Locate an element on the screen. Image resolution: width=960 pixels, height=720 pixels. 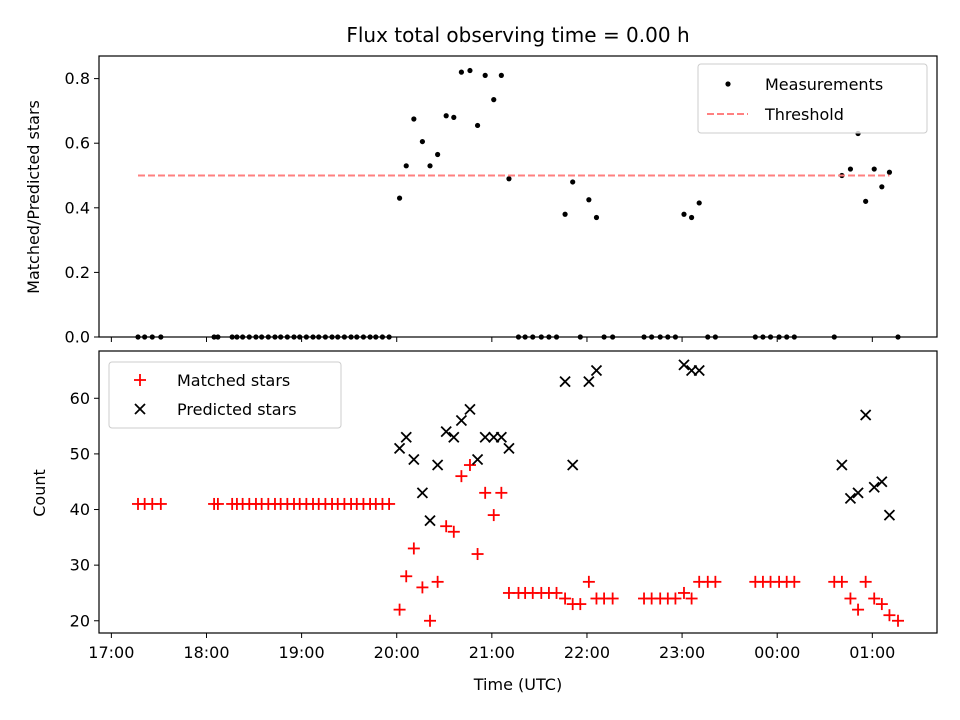
bottom-y-ticks: 20 30 40 50 60 is located at coordinates (84, 509).